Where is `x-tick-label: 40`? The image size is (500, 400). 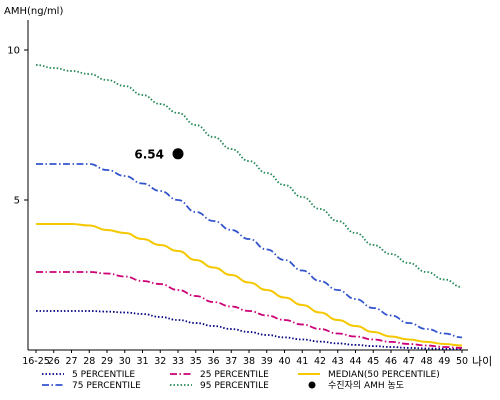
x-tick-label: 40 is located at coordinates (284, 361).